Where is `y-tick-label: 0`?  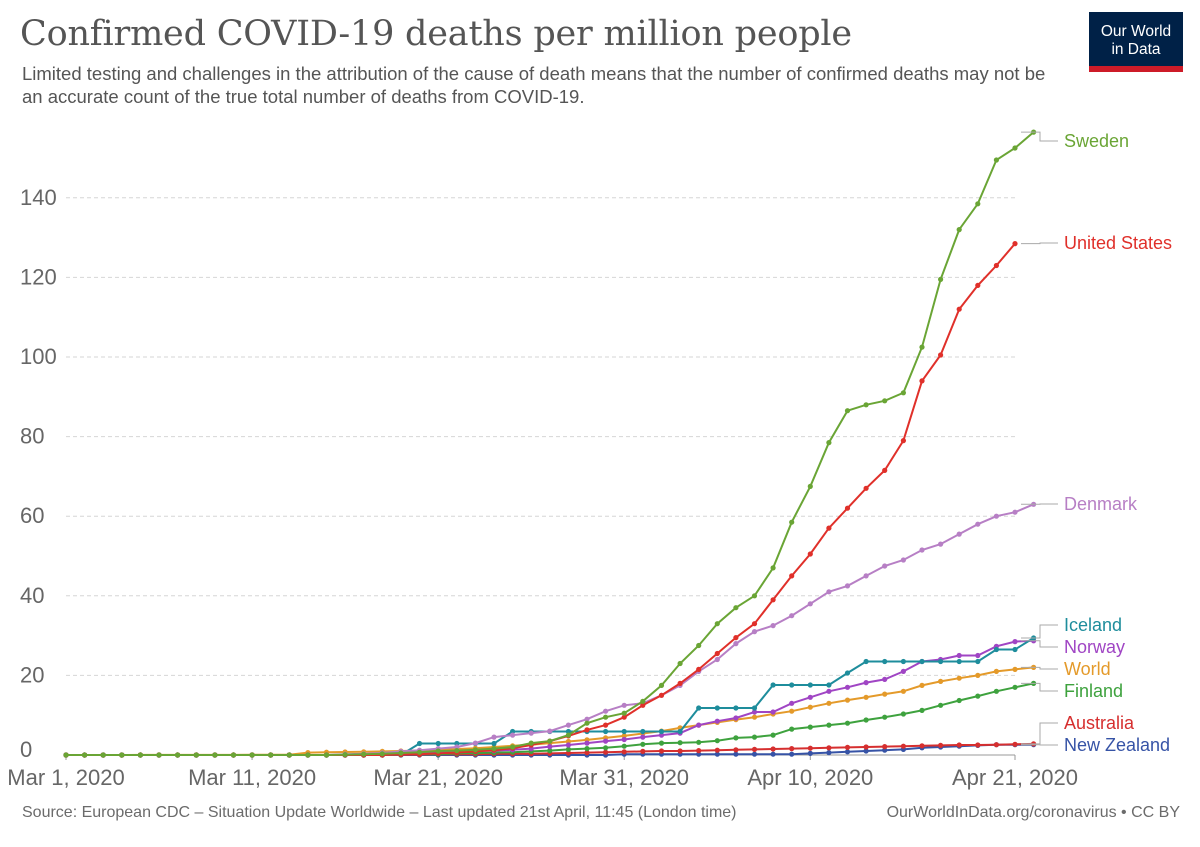 y-tick-label: 0 is located at coordinates (26, 749).